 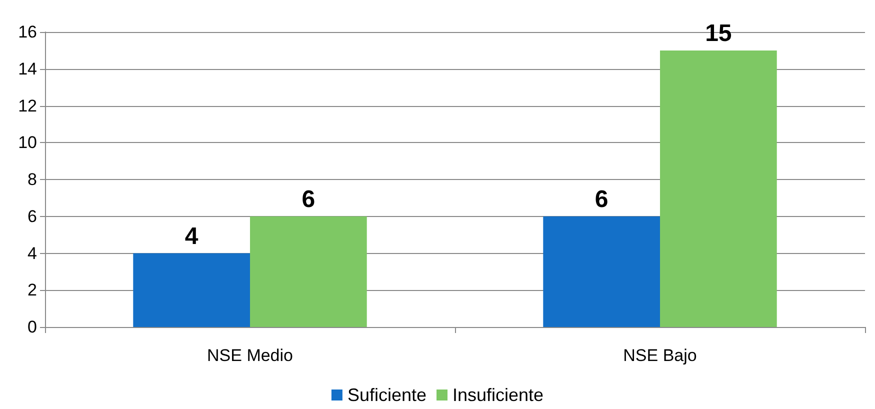 What do you see at coordinates (32, 179) in the screenshot?
I see `y-tick-label: 8` at bounding box center [32, 179].